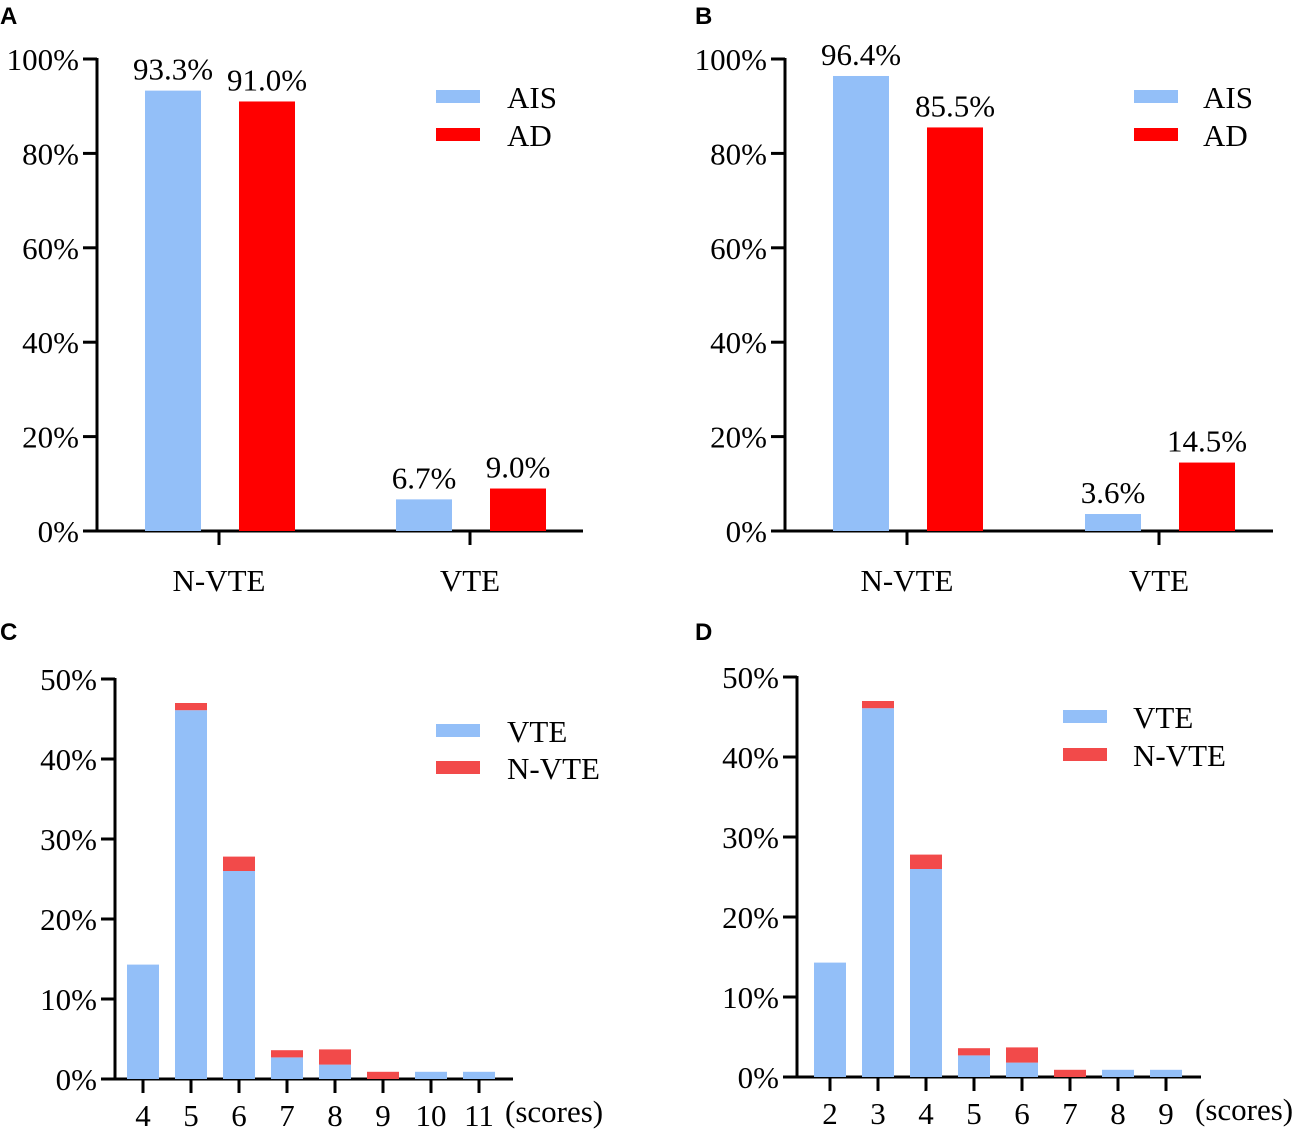 Image resolution: width=1299 pixels, height=1130 pixels. I want to click on data-label: 6.7%, so click(424, 477).